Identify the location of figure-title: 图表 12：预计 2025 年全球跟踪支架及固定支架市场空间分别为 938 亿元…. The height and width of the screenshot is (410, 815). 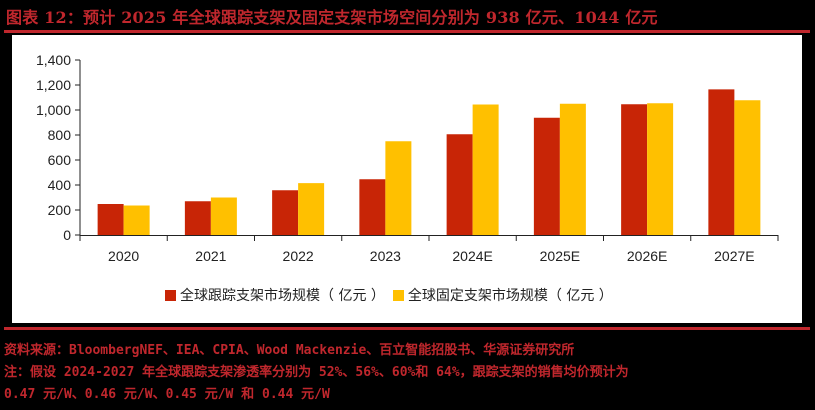
(332, 17).